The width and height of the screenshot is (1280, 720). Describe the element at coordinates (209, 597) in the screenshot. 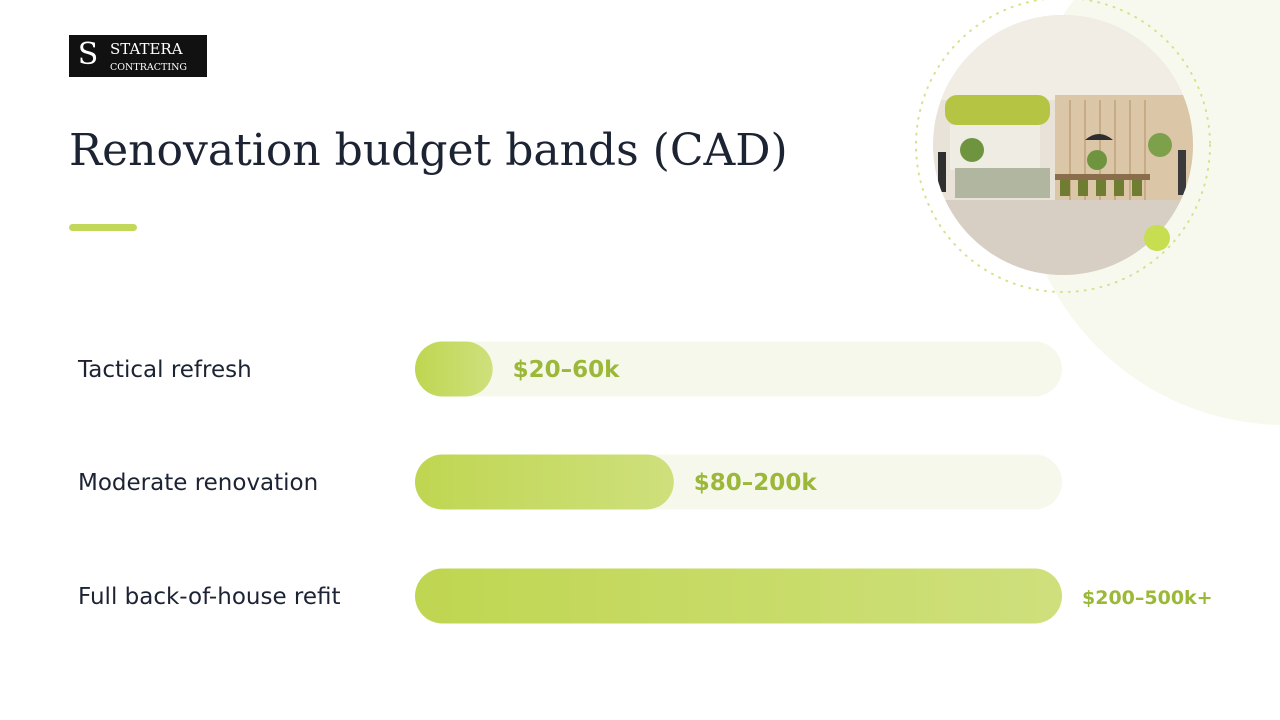

I see `category-label: Full back-of-house refit` at that location.